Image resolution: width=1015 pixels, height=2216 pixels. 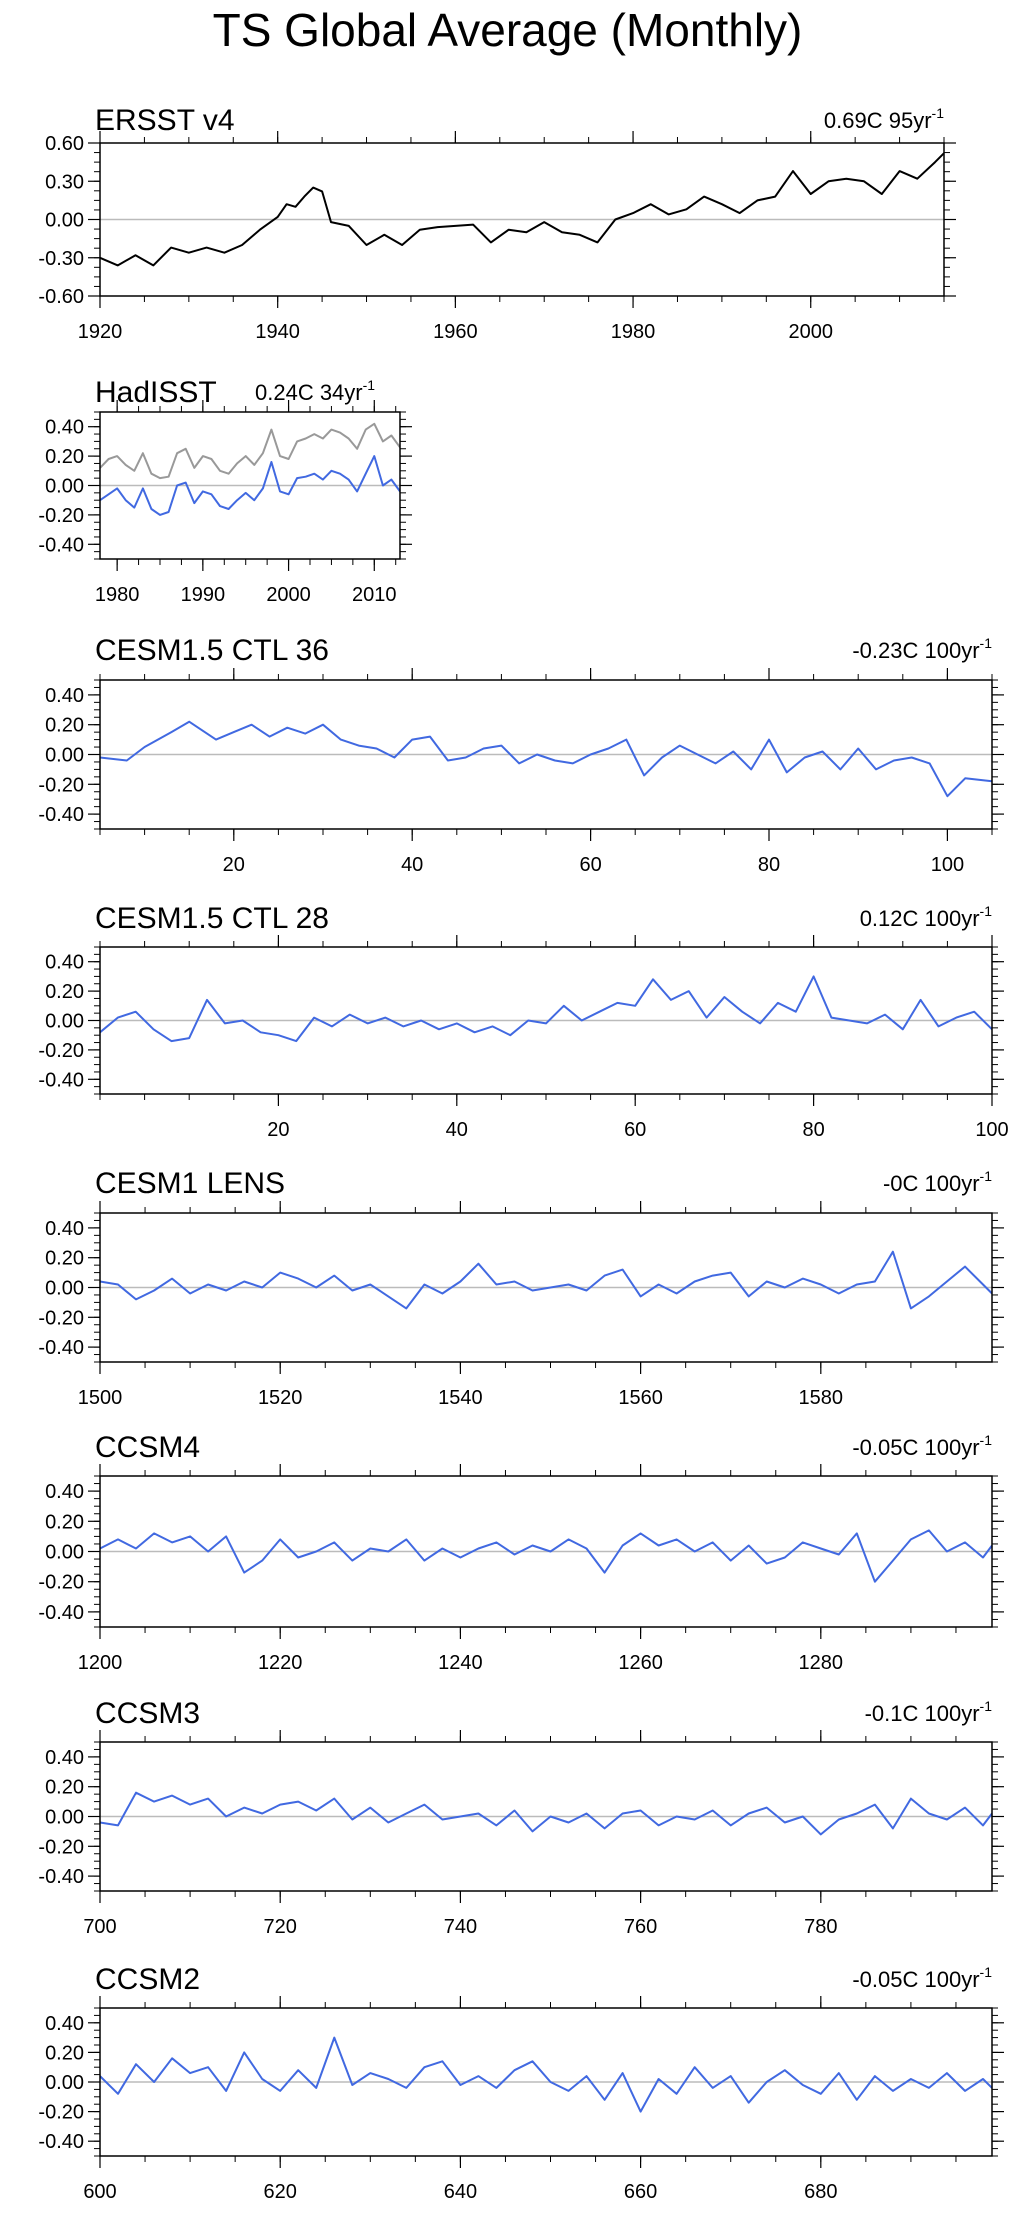 I want to click on trend-value: -0.23C 100yr, so click(x=915, y=650).